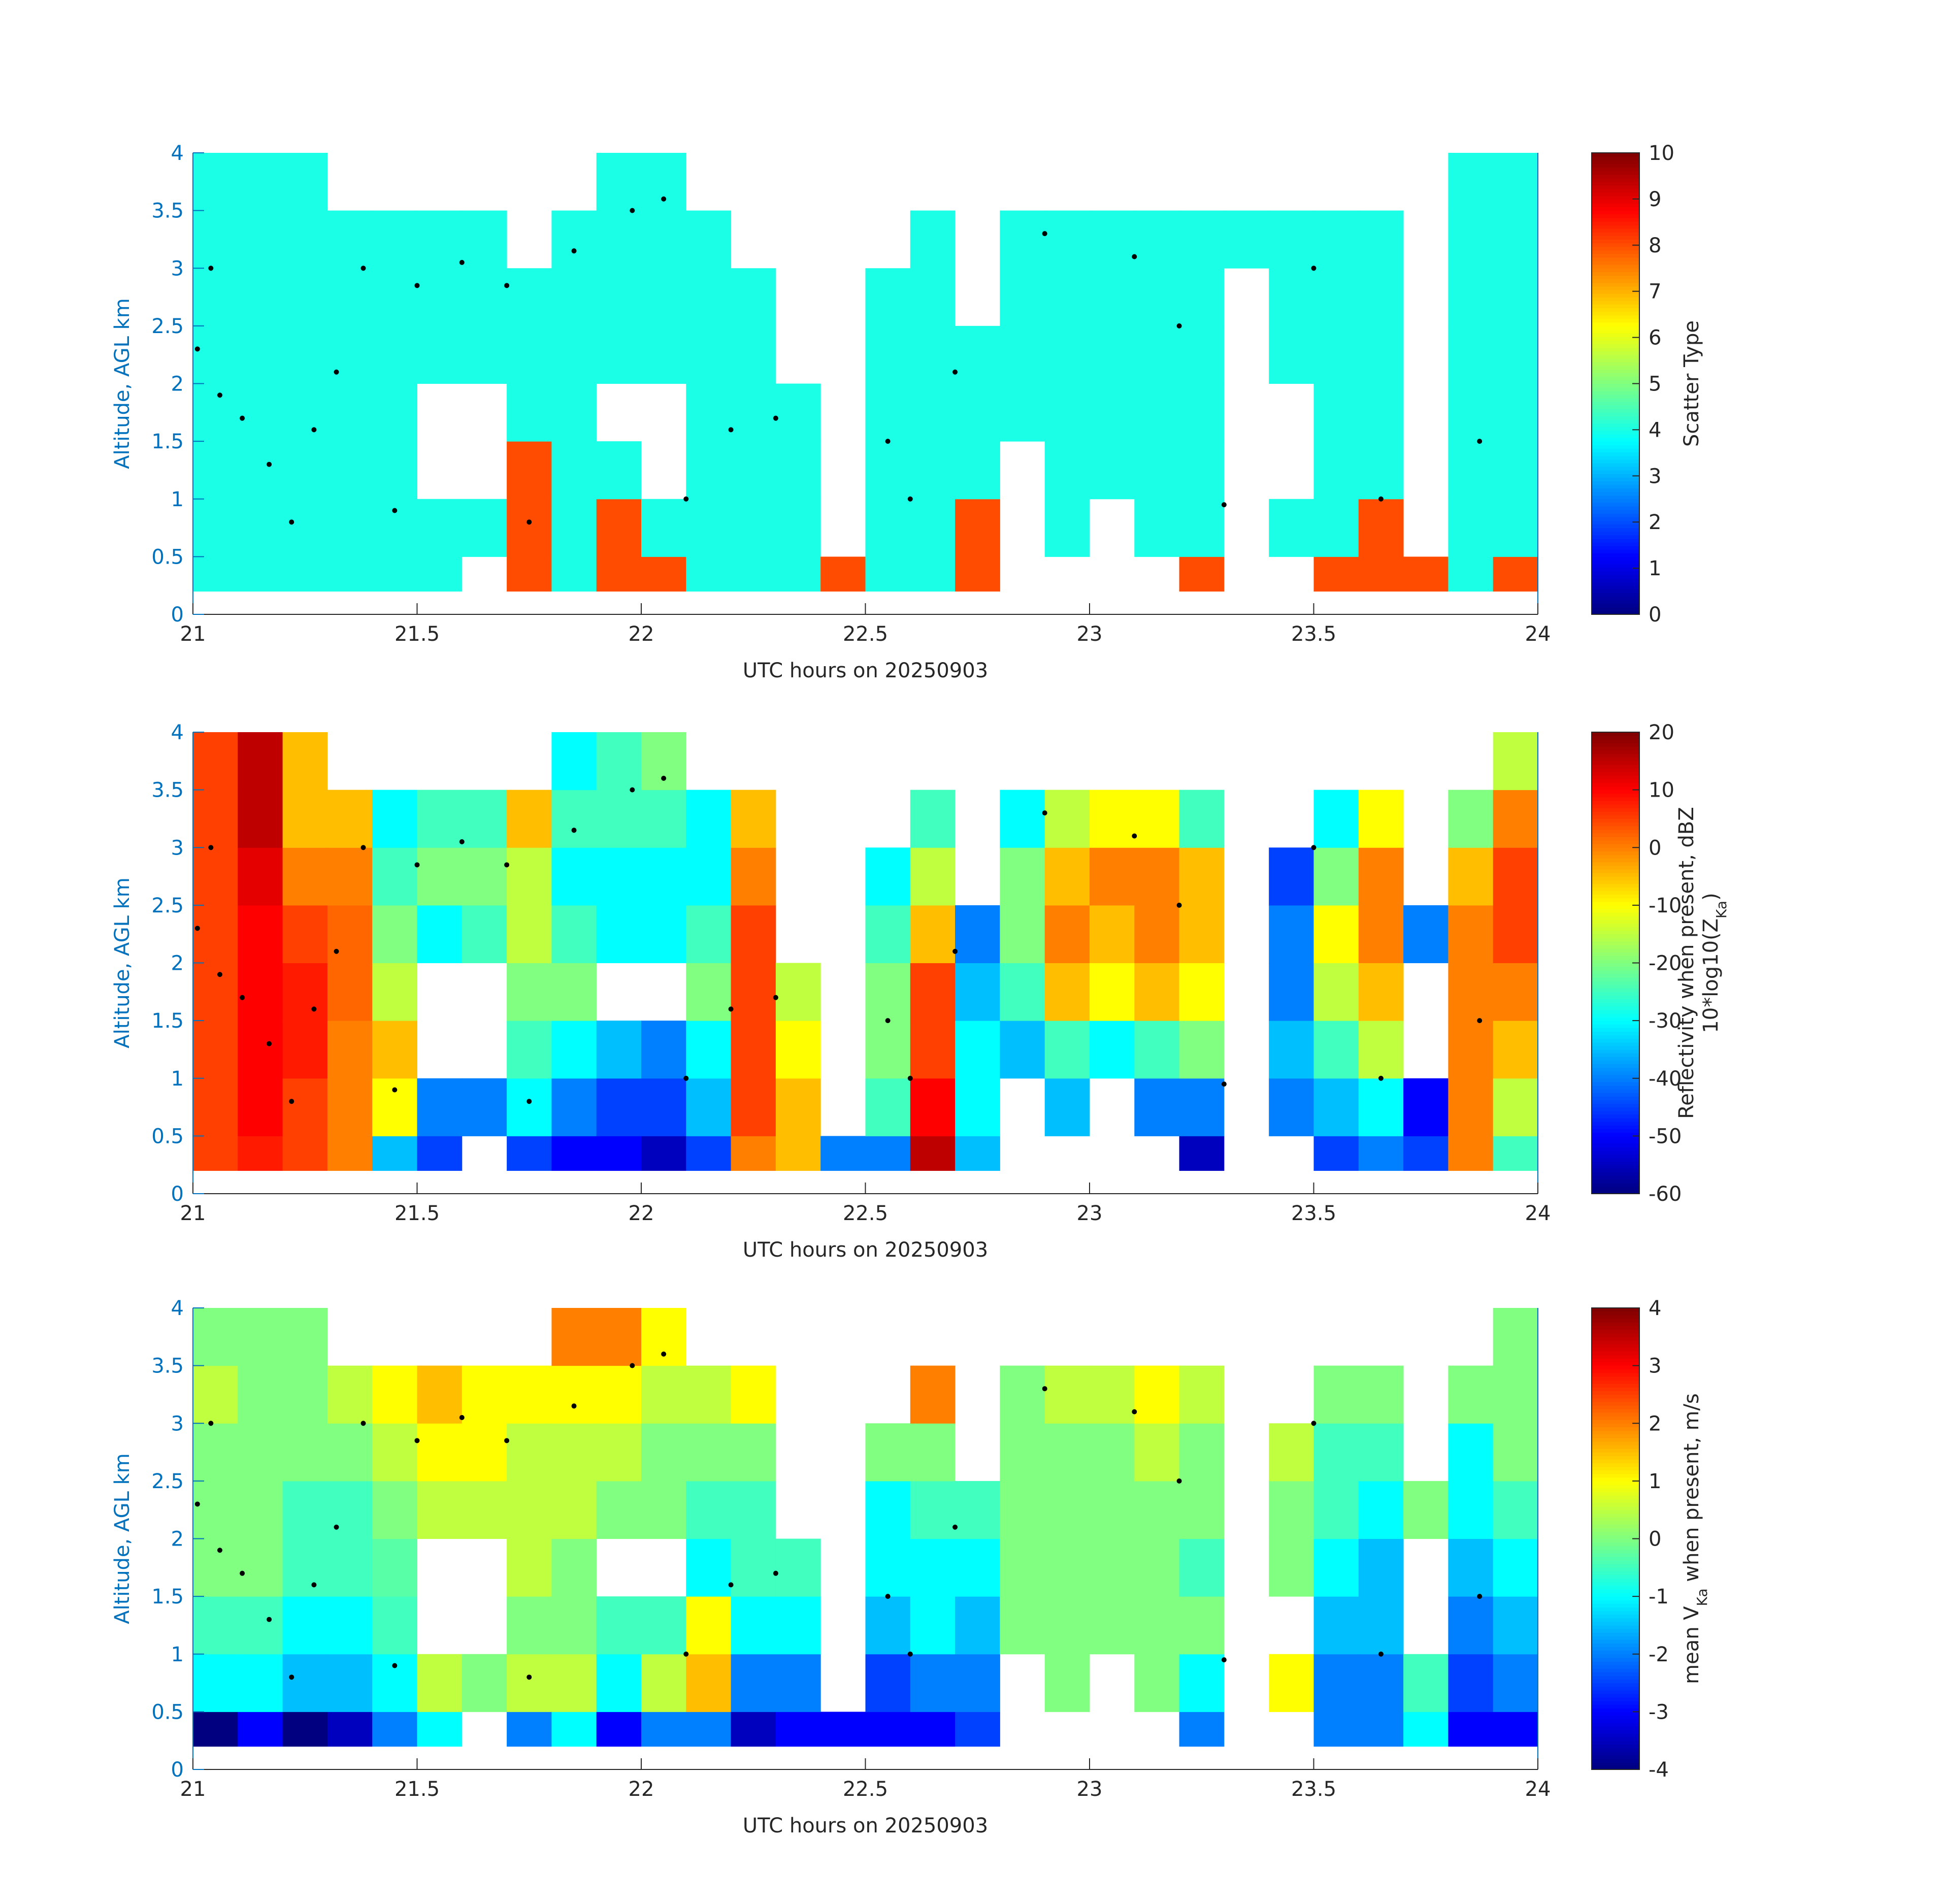 The image size is (1942, 1904). What do you see at coordinates (1313, 1790) in the screenshot?
I see `x-tick-label: 23.5` at bounding box center [1313, 1790].